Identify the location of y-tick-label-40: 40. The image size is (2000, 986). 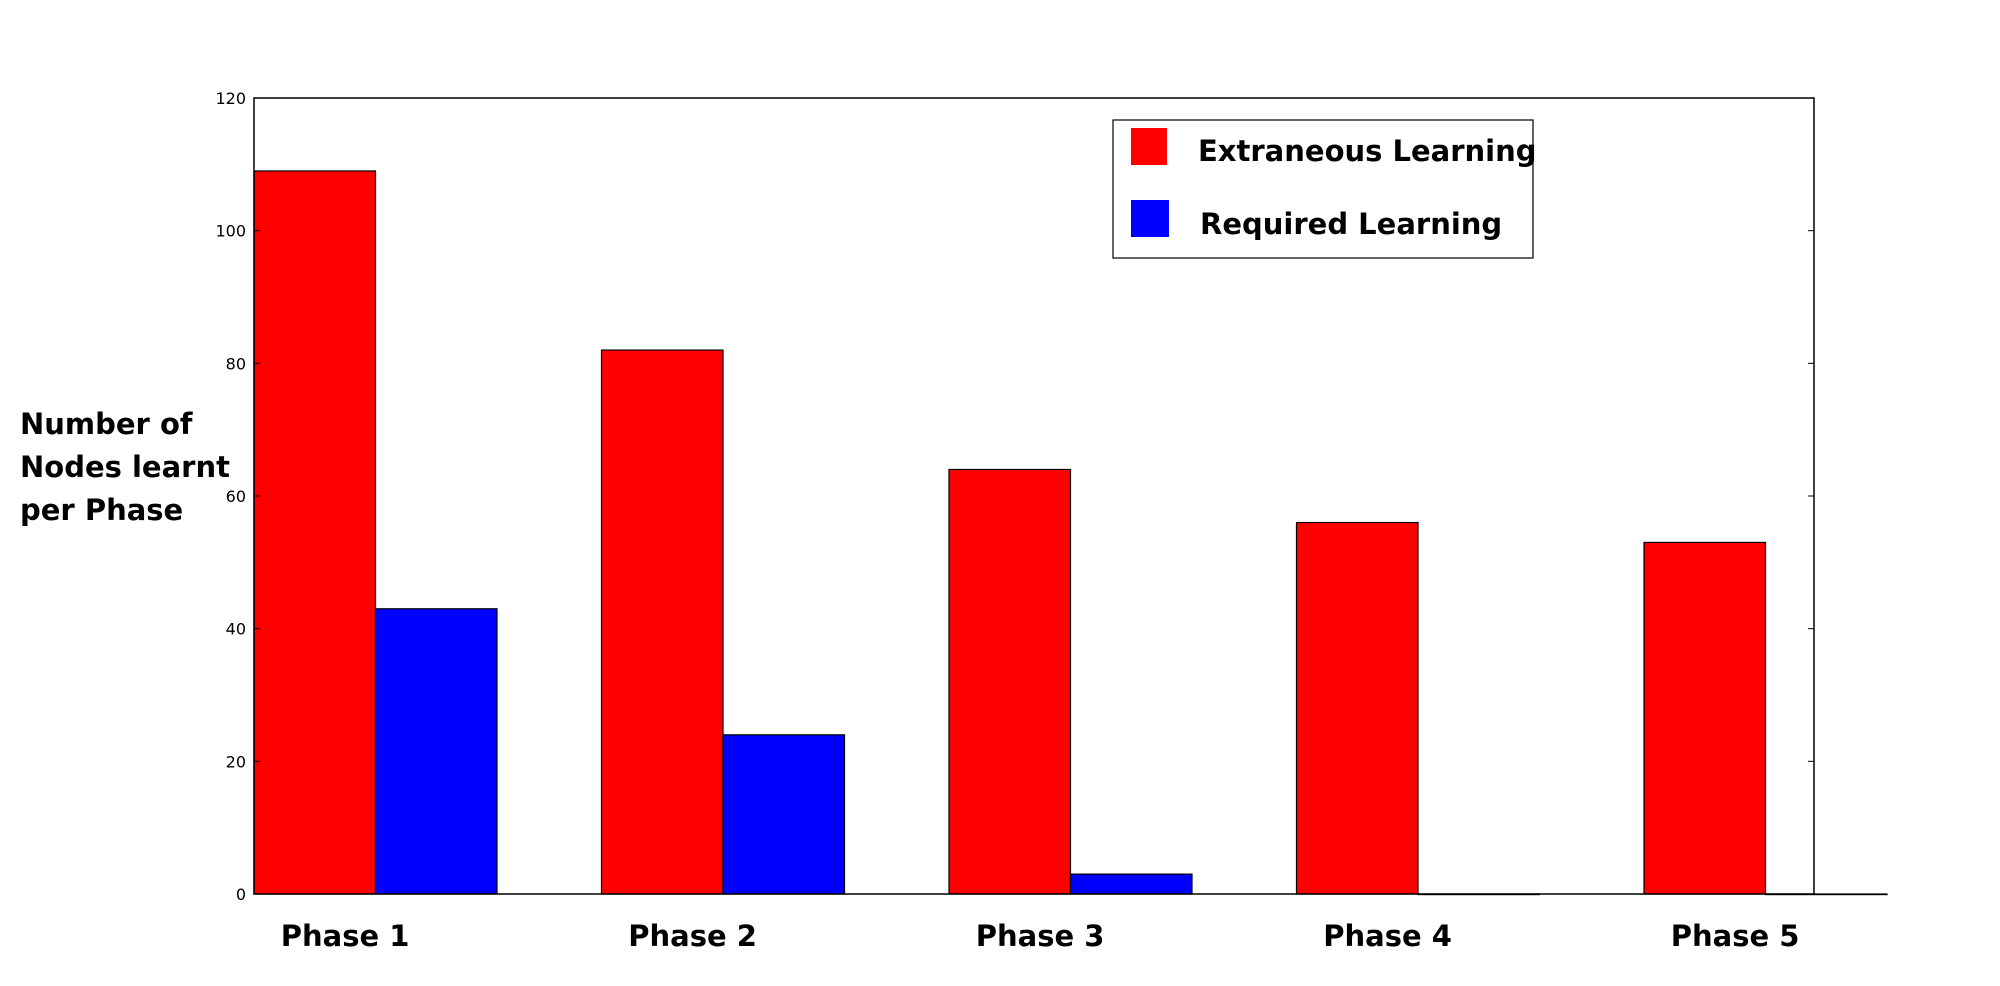
(236, 629).